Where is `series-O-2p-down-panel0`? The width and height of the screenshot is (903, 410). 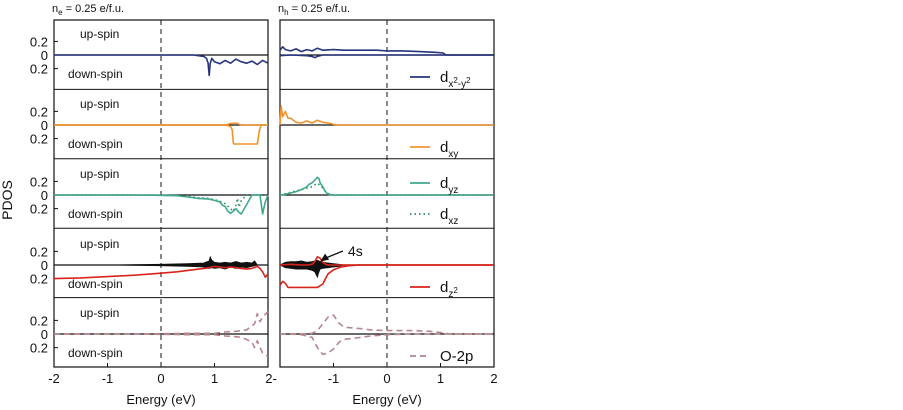
series-O-2p-down-panel0 is located at coordinates (161, 345).